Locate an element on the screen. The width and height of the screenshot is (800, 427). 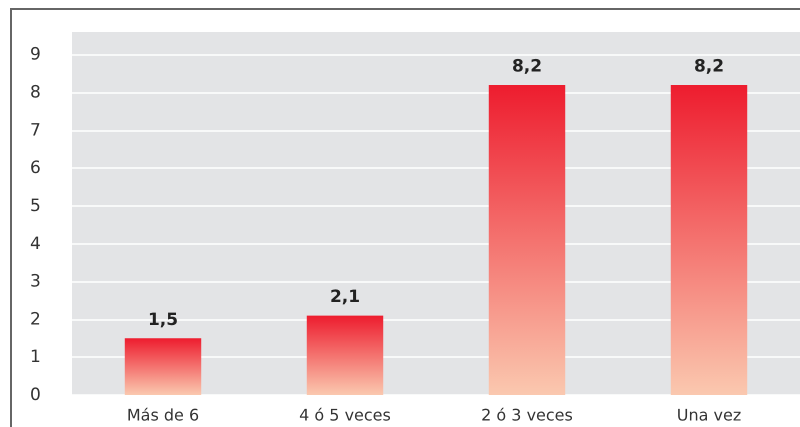
y-tick-label: 2 is located at coordinates (35, 319).